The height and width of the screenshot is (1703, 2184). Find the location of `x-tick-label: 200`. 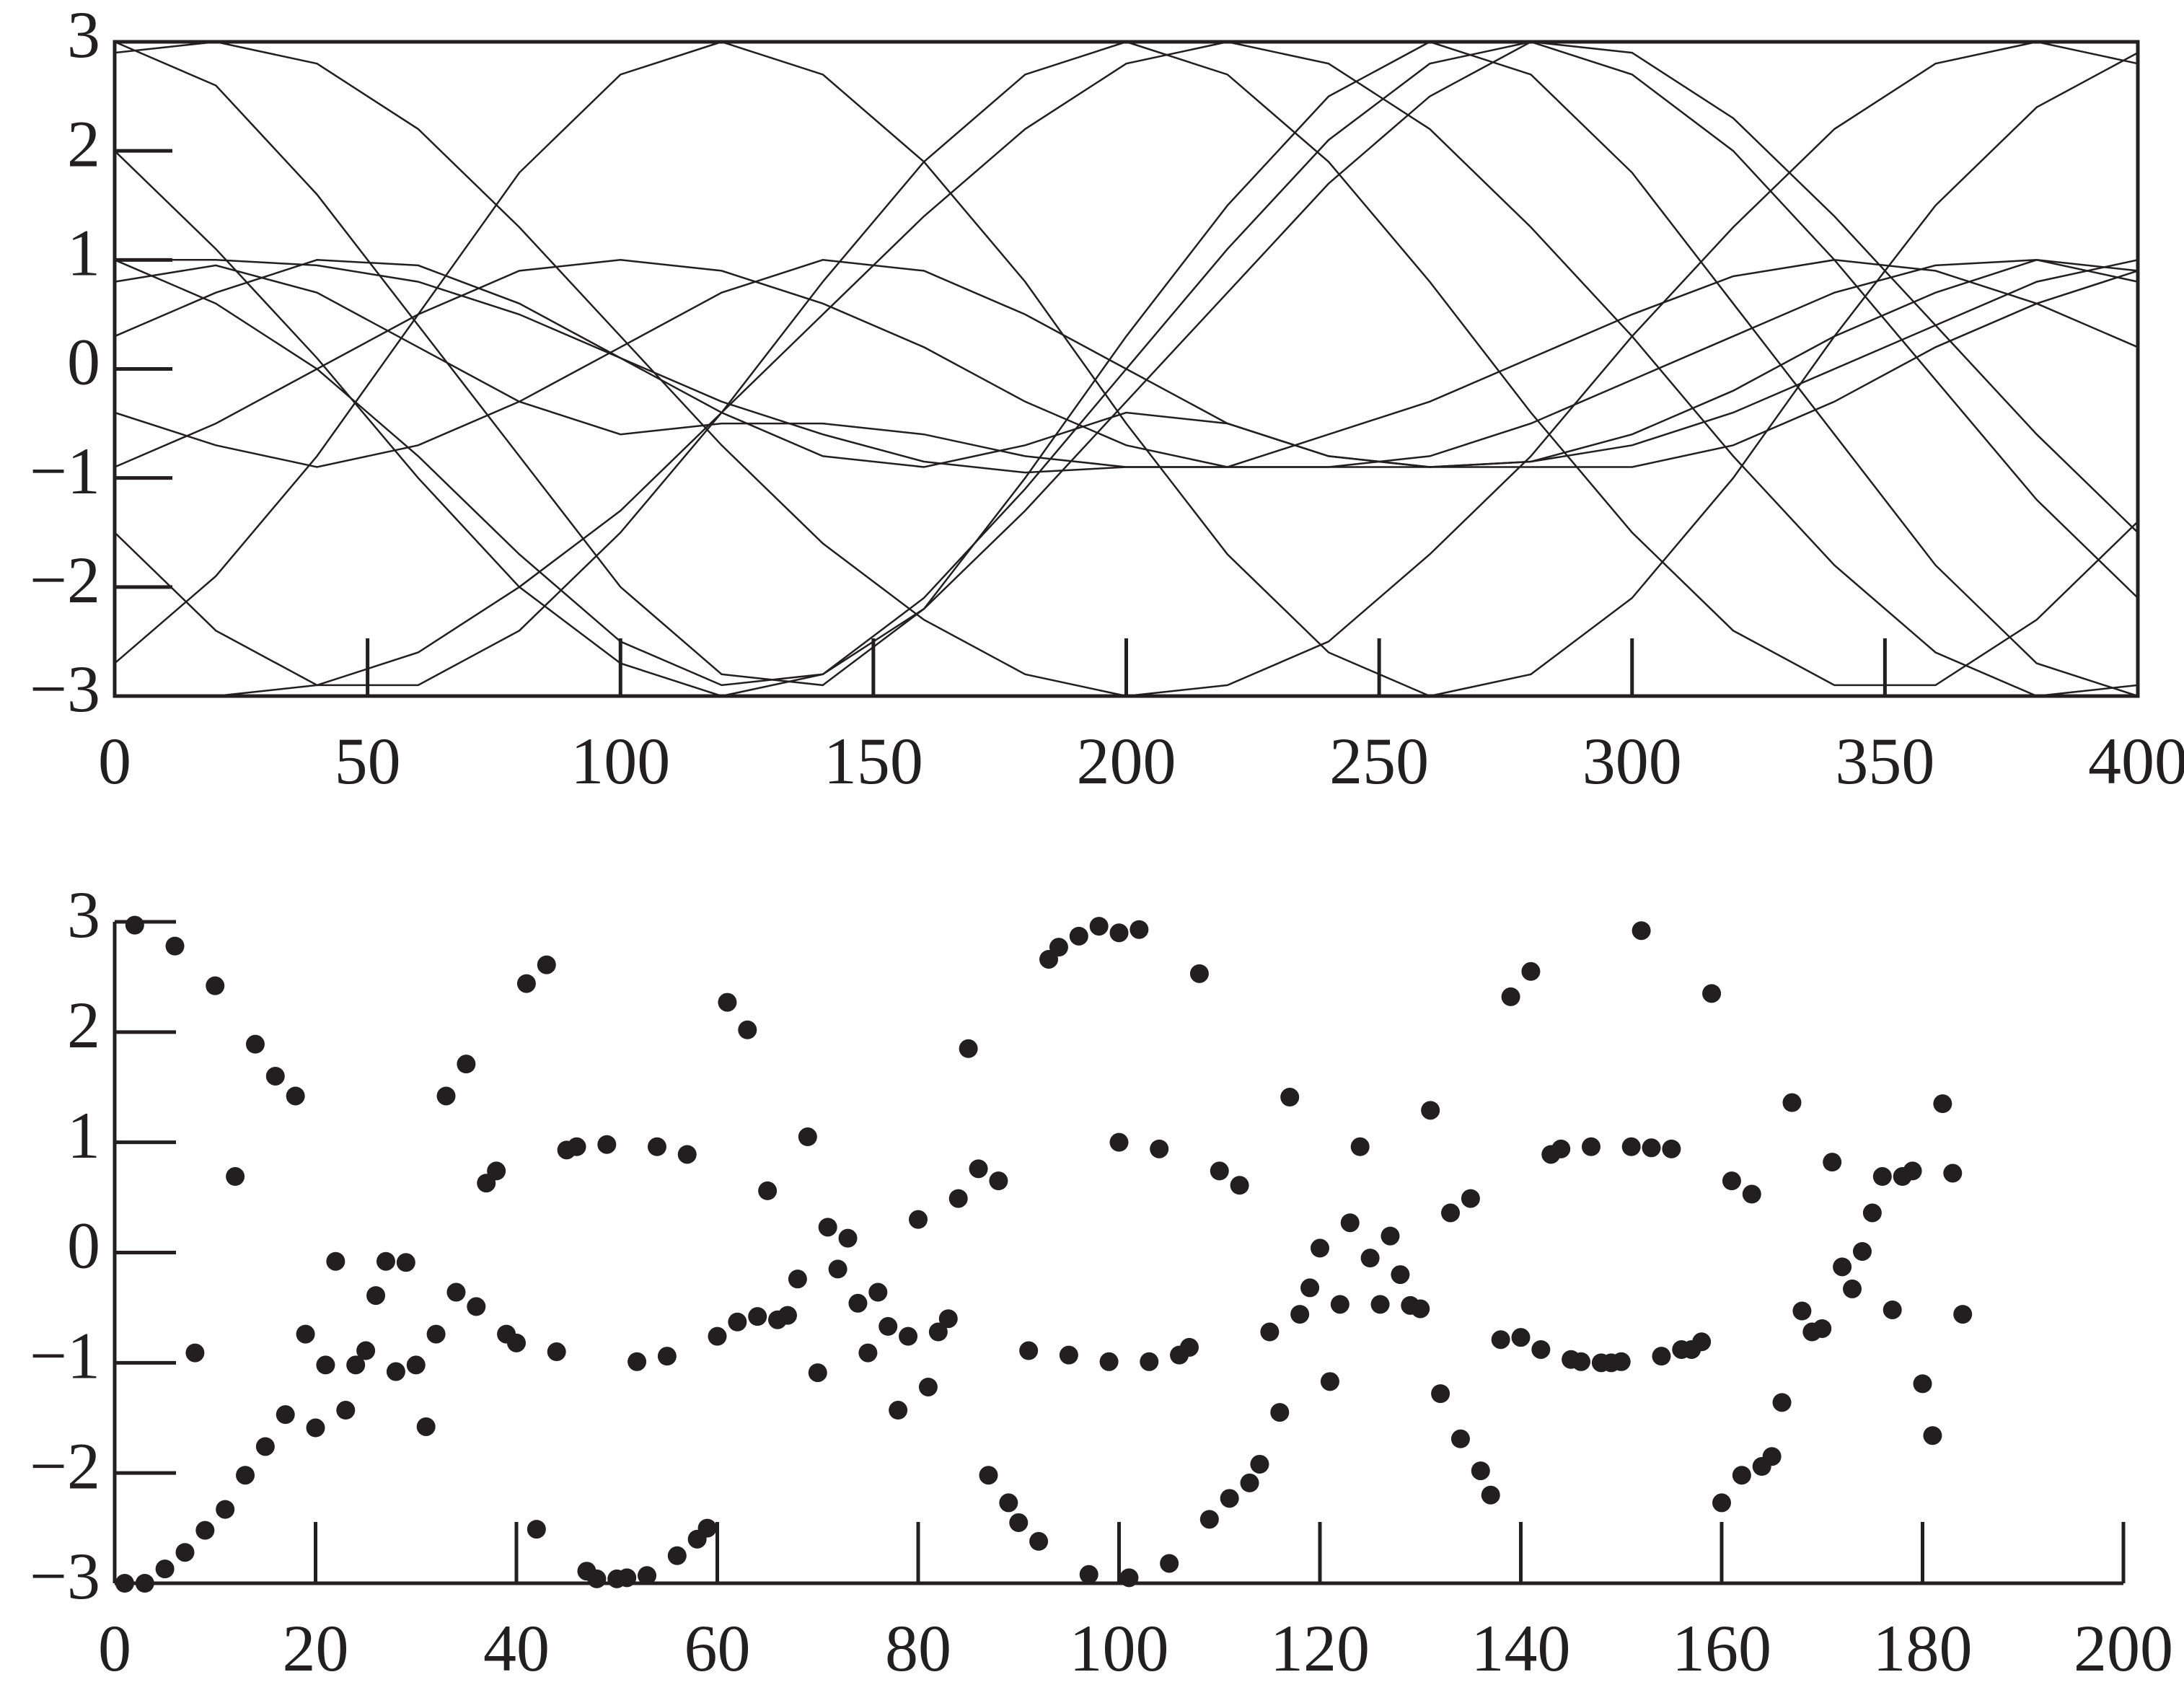

x-tick-label: 200 is located at coordinates (2123, 1648).